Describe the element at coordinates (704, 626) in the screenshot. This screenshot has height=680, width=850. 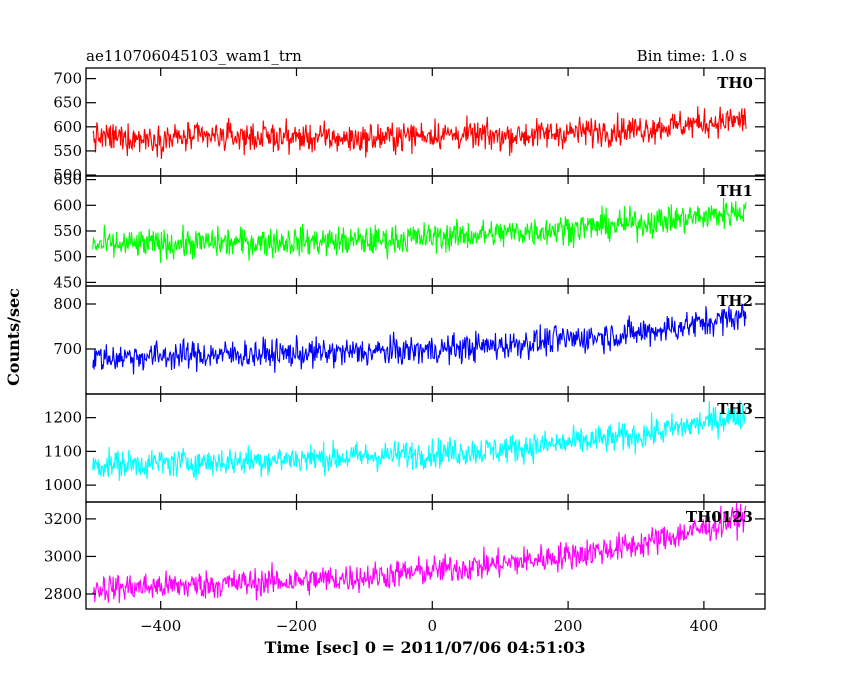
I see `x-tick-label: 400` at that location.